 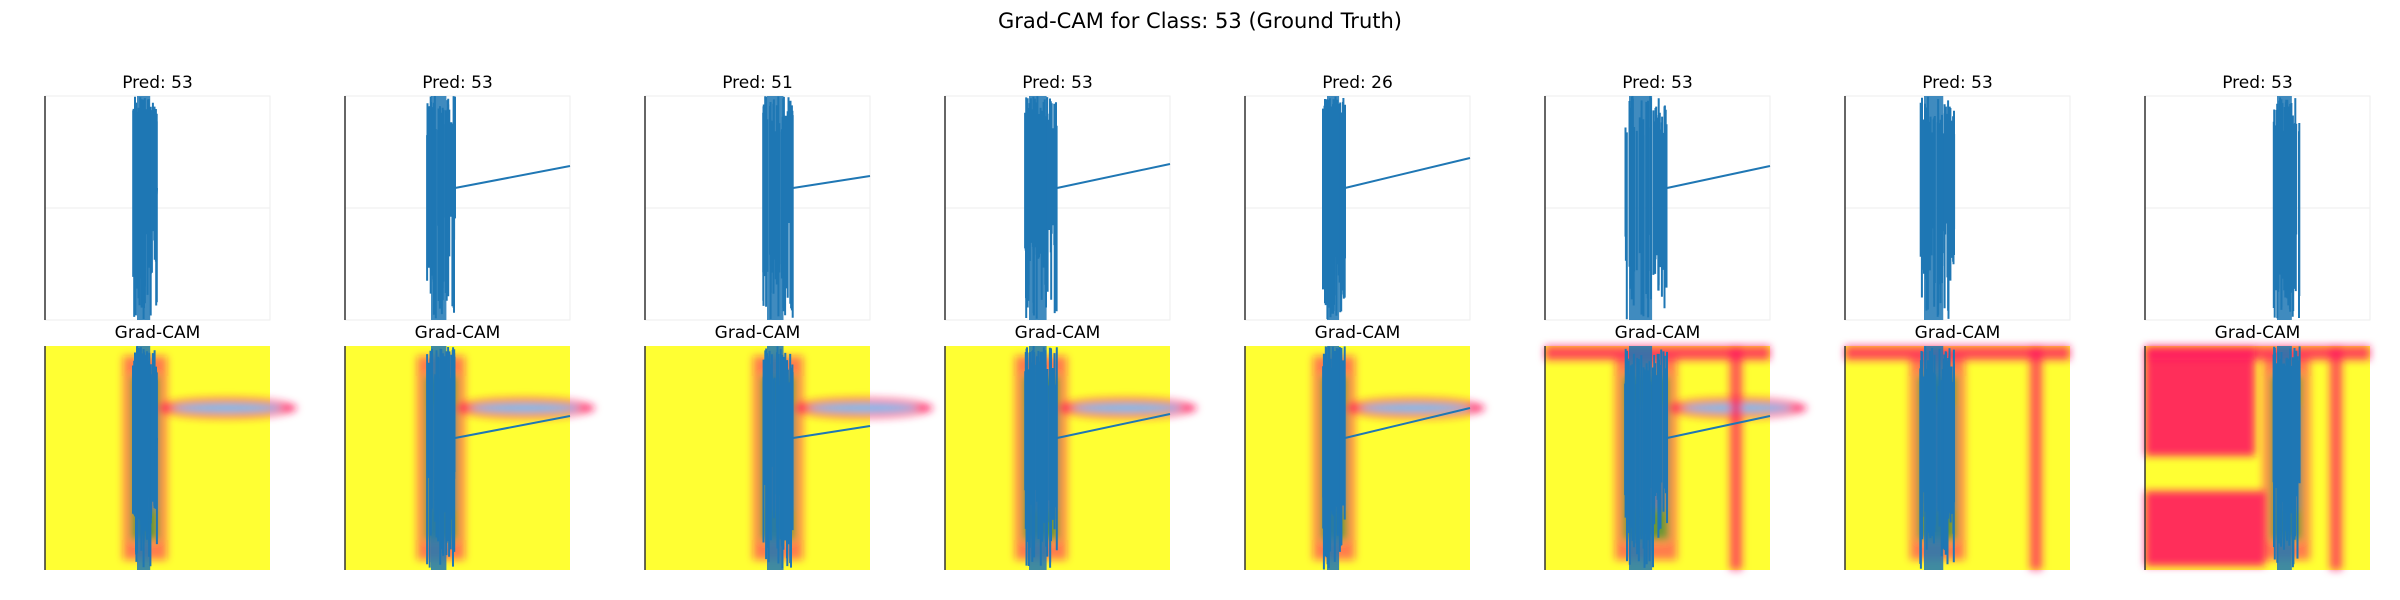 What do you see at coordinates (1200, 21) in the screenshot?
I see `figure-suptitle: Grad-CAM for Class: 53 (Ground Truth)` at bounding box center [1200, 21].